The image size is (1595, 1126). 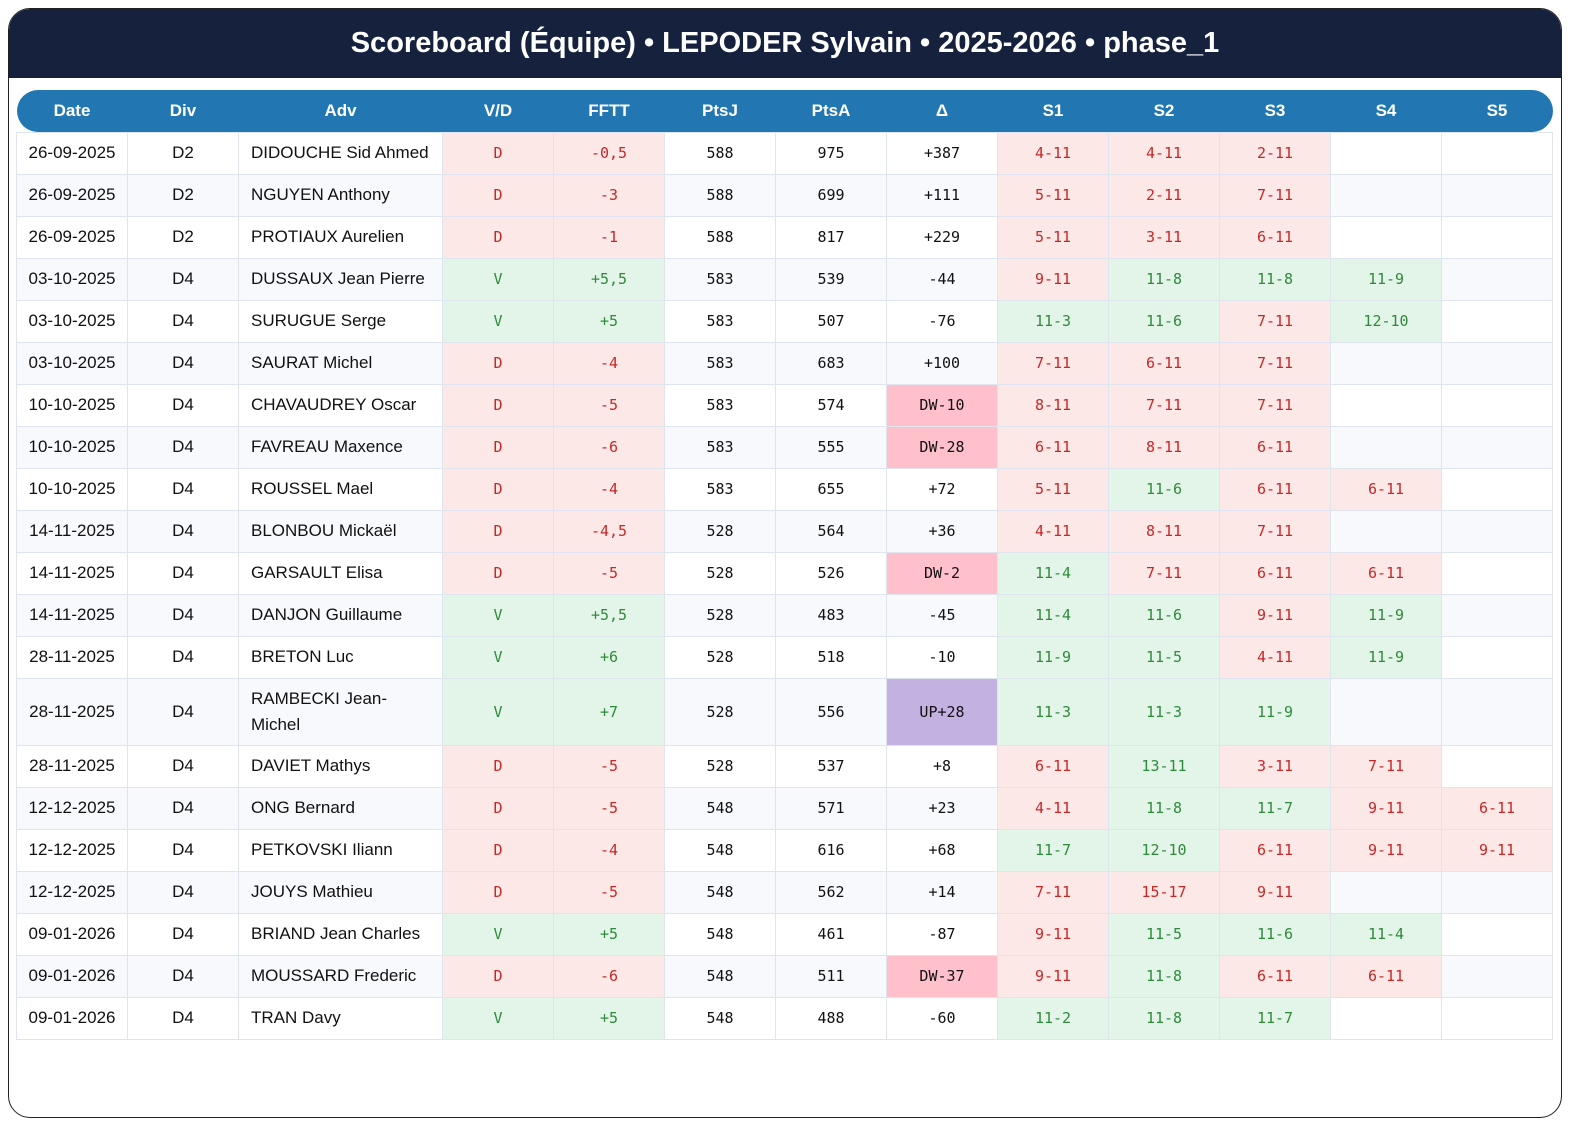 What do you see at coordinates (942, 934) in the screenshot?
I see `cell-delta: -87` at bounding box center [942, 934].